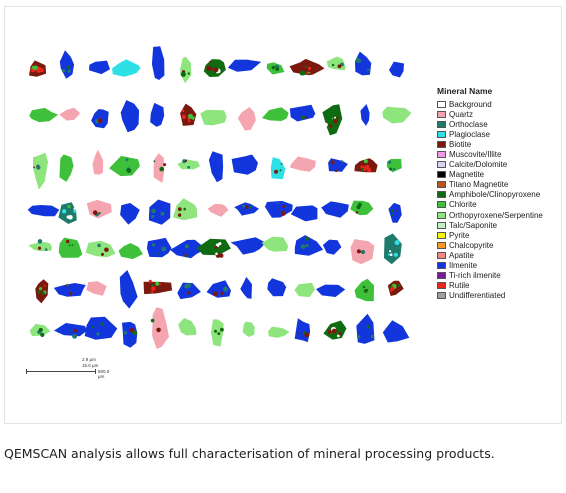  Describe the element at coordinates (67, 367) in the screenshot. I see `scale-info: 2.9 µm 15.0 µm 500.0 µm` at that location.